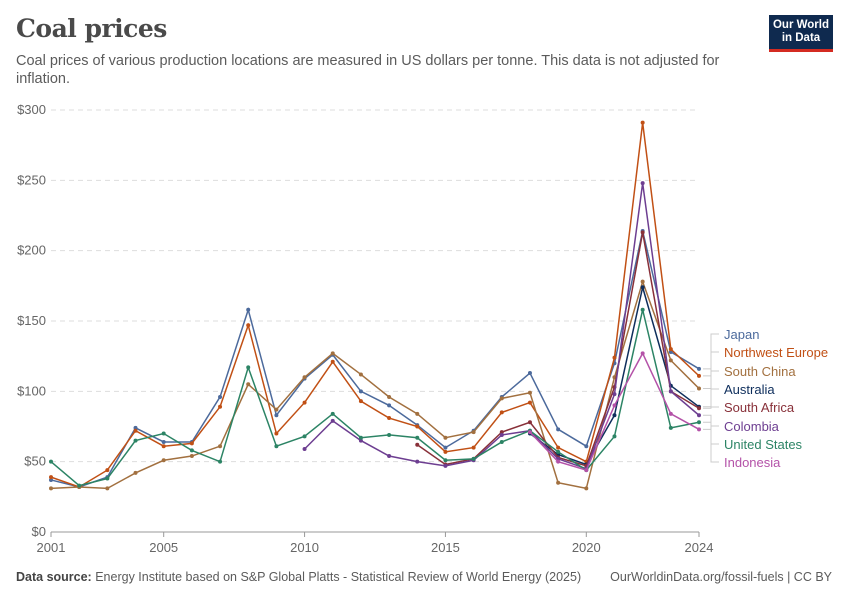 Image resolution: width=850 pixels, height=600 pixels. I want to click on footer-url: OurWorldinData.org/fossil-fuels | CC BY, so click(721, 577).